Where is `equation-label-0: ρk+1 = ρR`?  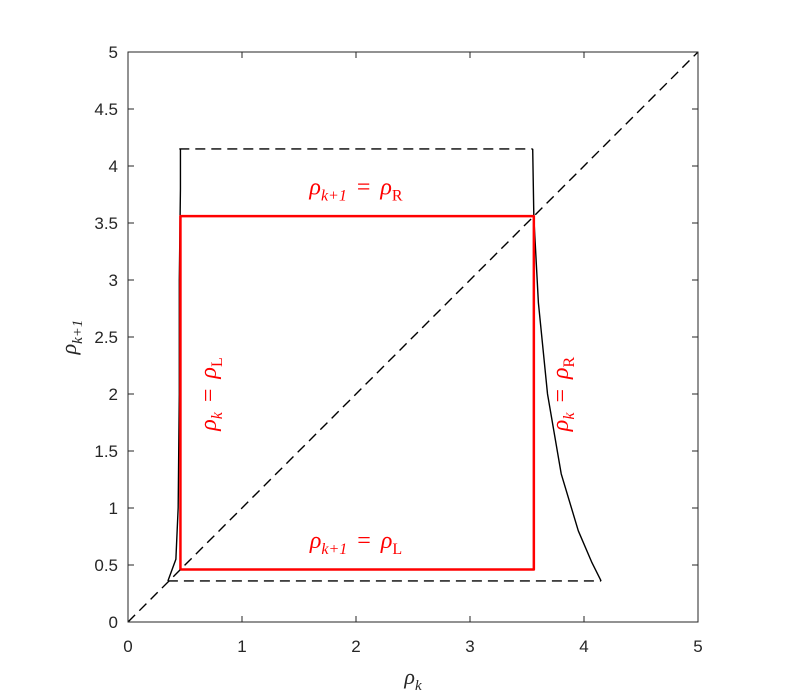 equation-label-0: ρk+1 = ρR is located at coordinates (355, 190).